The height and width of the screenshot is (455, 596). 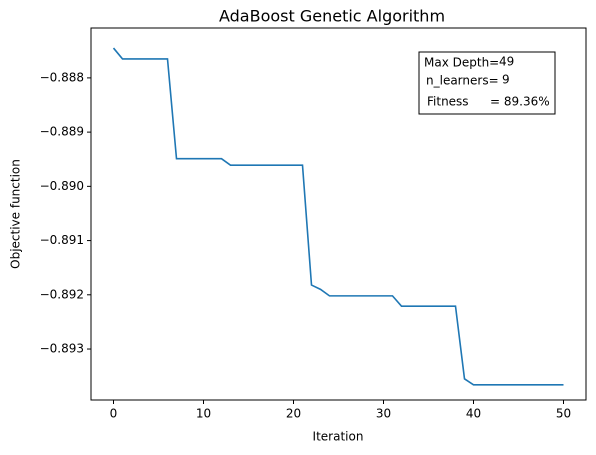 What do you see at coordinates (114, 414) in the screenshot?
I see `x-tick-label: 0` at bounding box center [114, 414].